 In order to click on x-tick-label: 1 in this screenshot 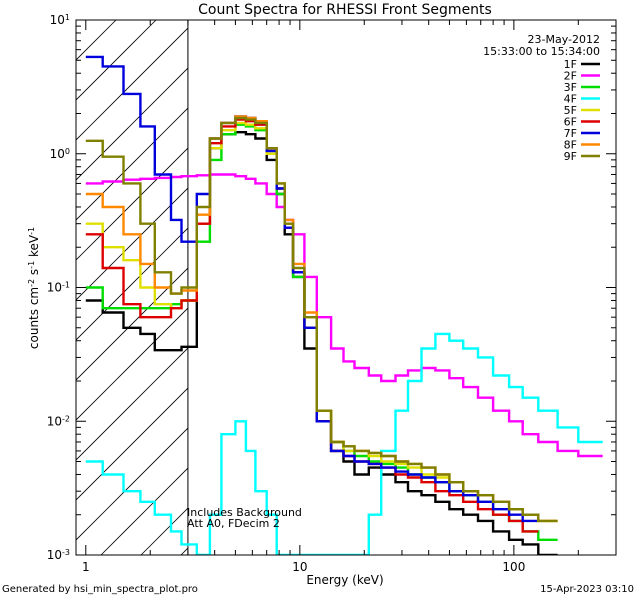, I will do `click(86, 567)`.